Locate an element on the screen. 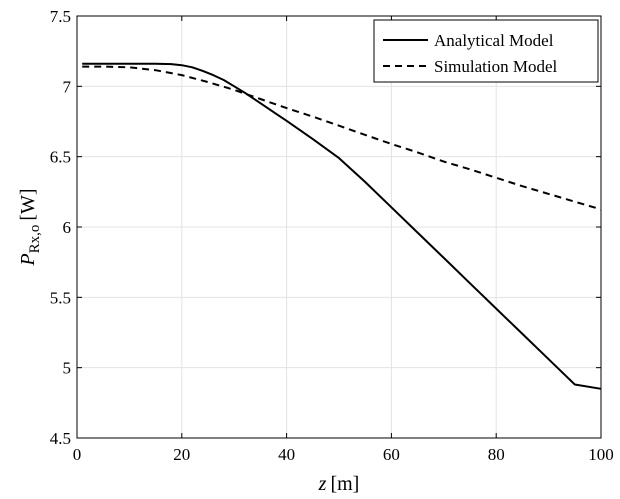 The height and width of the screenshot is (499, 620). y-axis-label: PRx,o[W] is located at coordinates (30, 227).